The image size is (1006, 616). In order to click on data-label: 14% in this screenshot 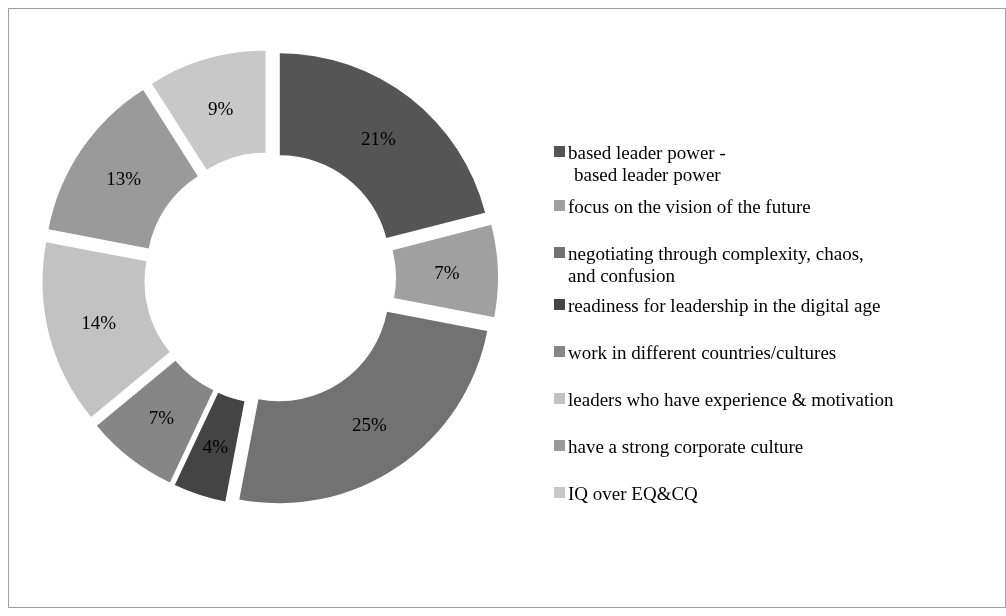, I will do `click(99, 322)`.